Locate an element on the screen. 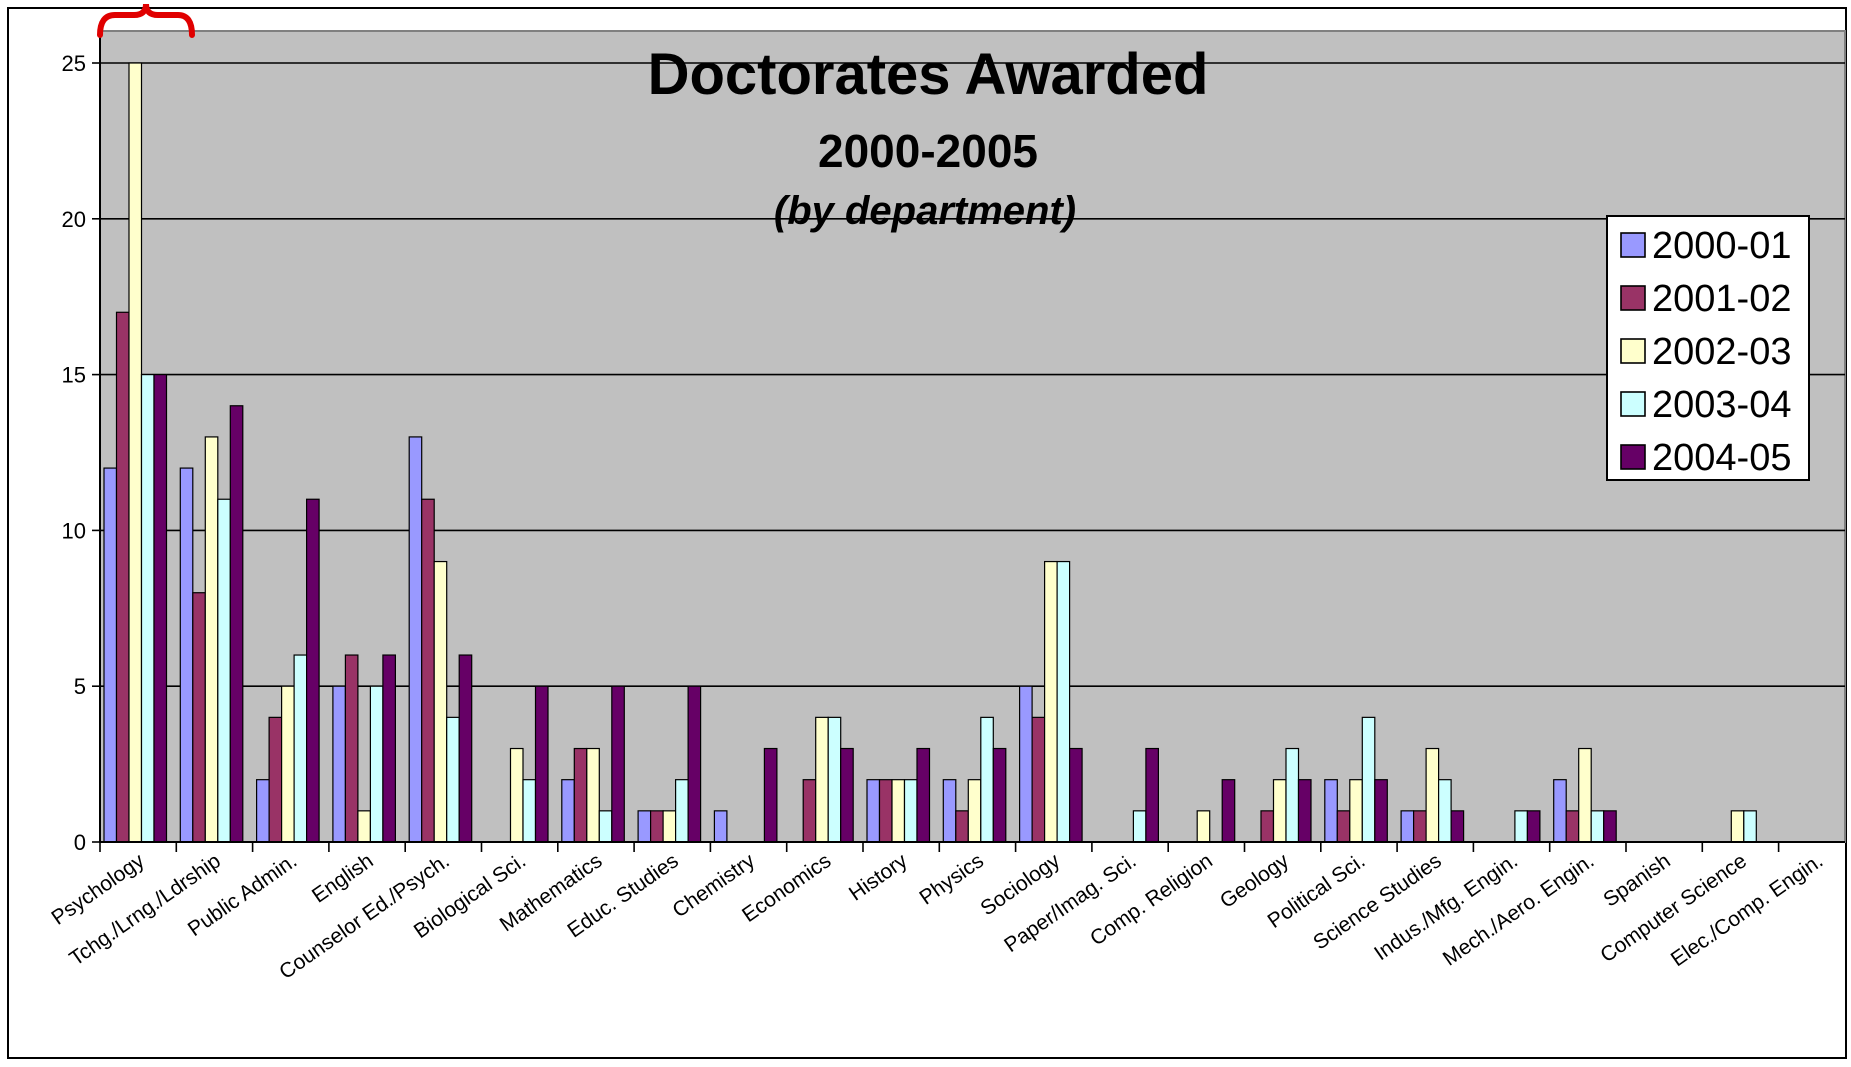  y-tick-label: 10 is located at coordinates (74, 530).